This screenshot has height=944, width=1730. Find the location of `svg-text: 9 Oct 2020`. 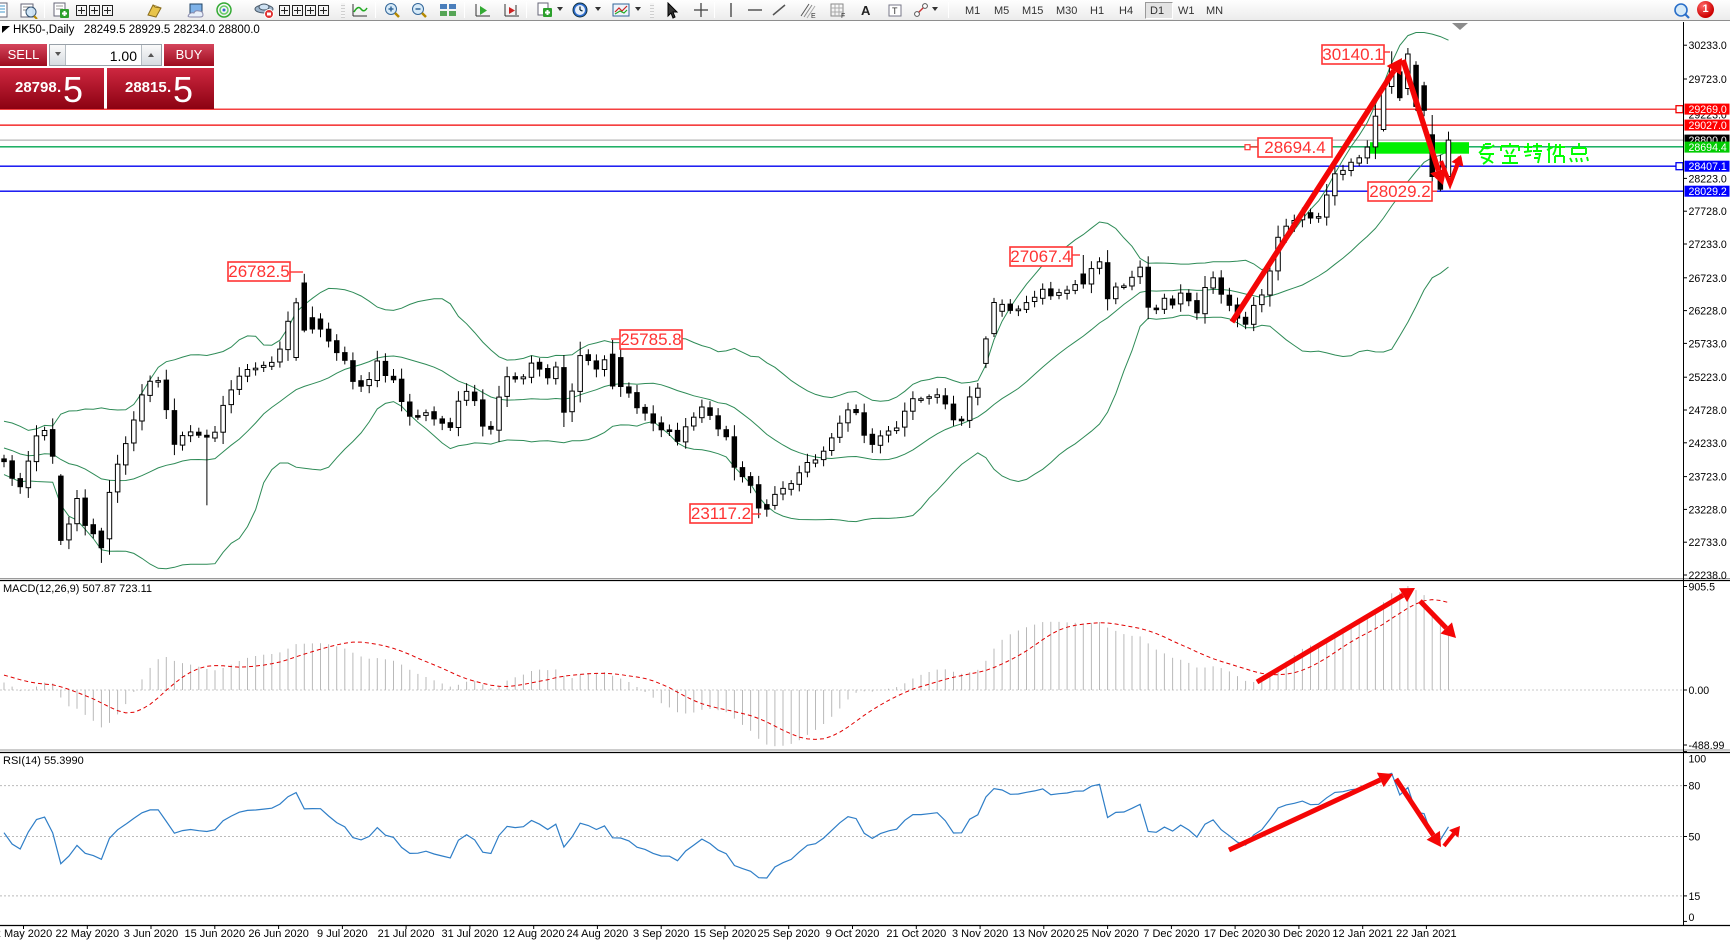

svg-text: 9 Oct 2020 is located at coordinates (853, 934).